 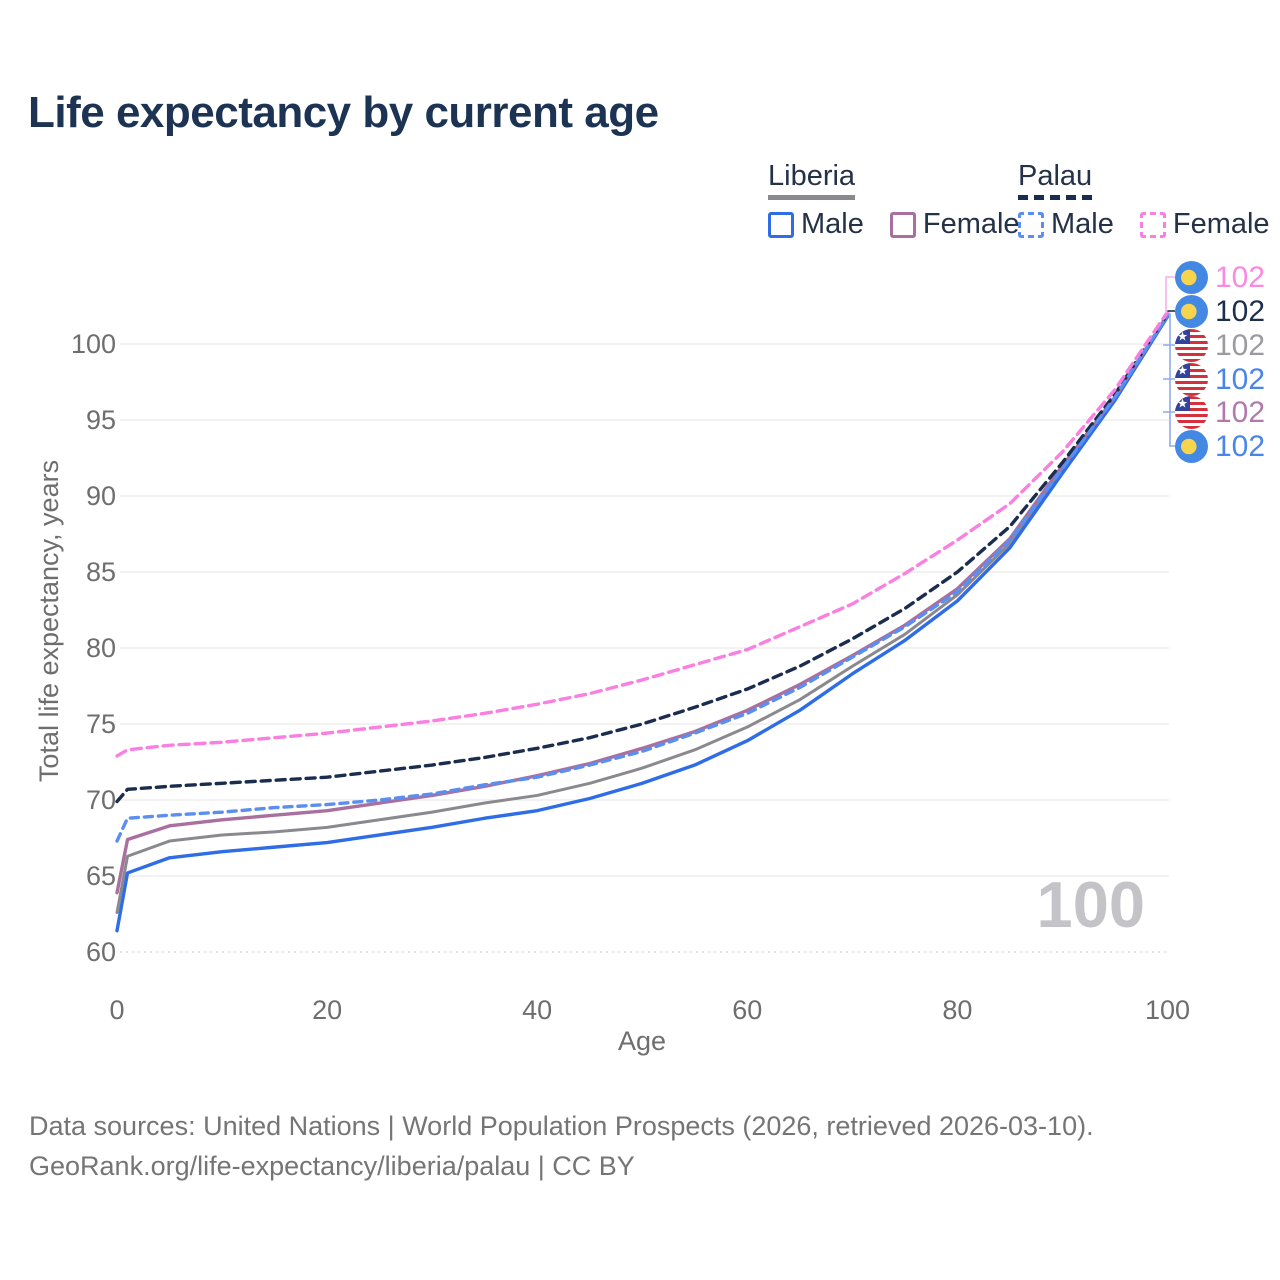 What do you see at coordinates (1055, 180) in the screenshot?
I see `legend-country-palau: Palau` at bounding box center [1055, 180].